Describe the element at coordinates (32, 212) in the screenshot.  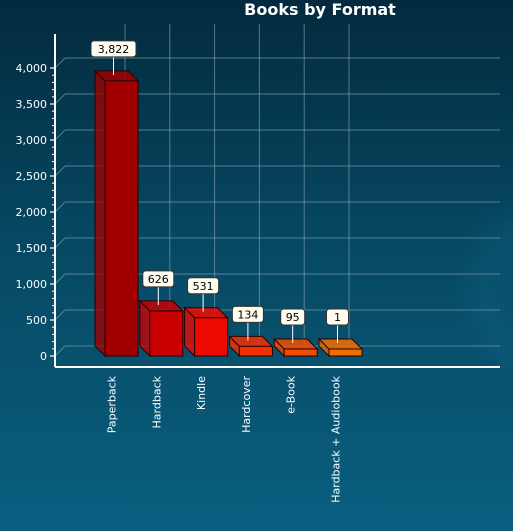
I see `y-tick-label: 2,000` at that location.